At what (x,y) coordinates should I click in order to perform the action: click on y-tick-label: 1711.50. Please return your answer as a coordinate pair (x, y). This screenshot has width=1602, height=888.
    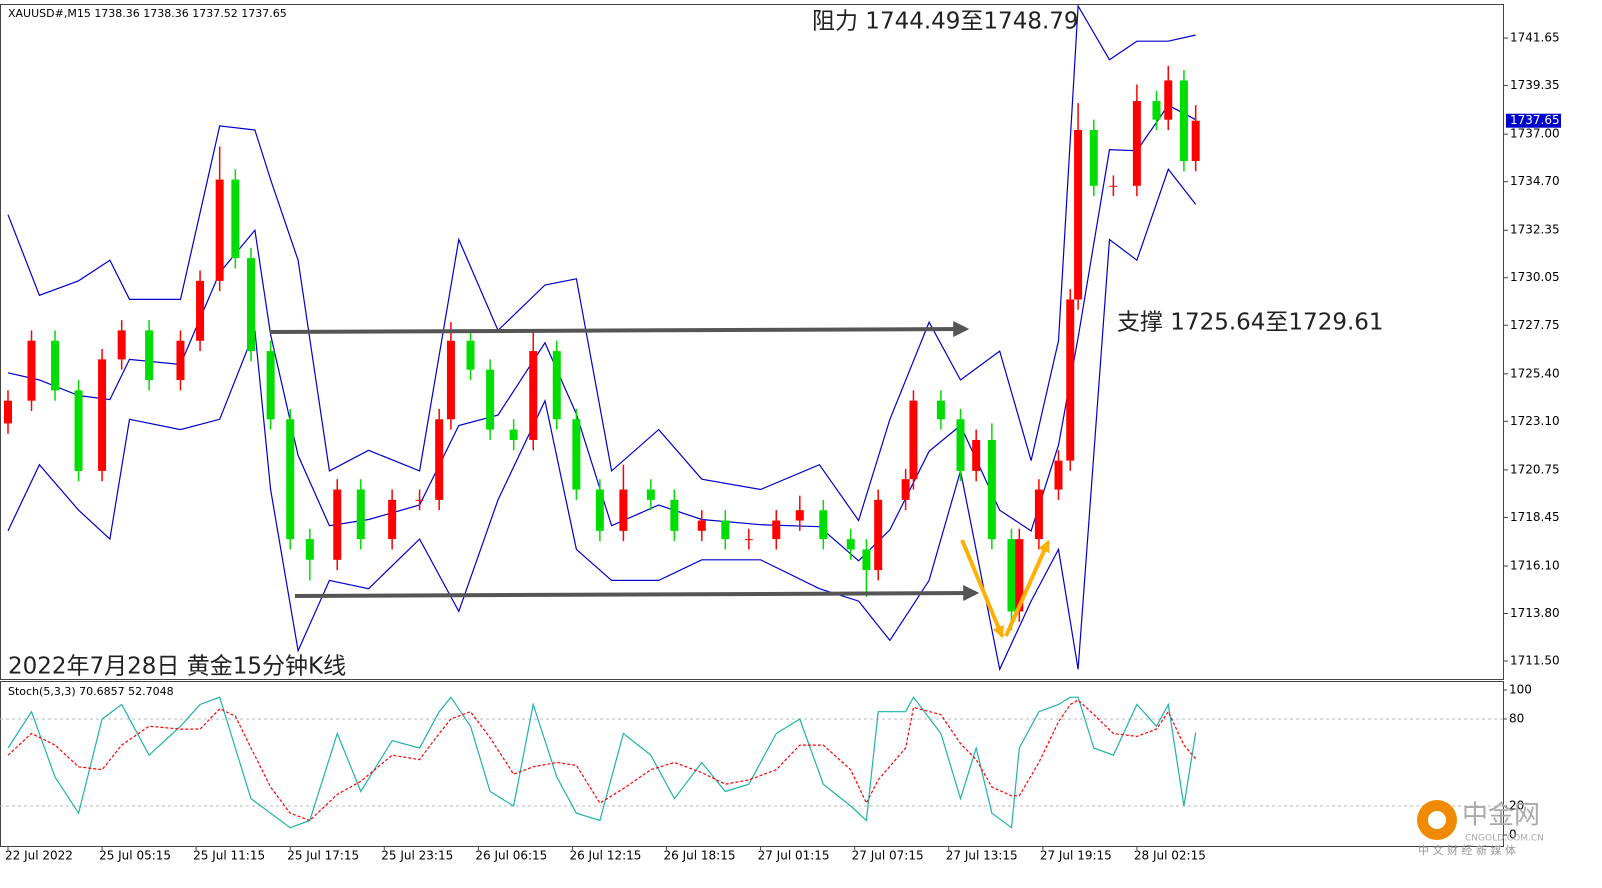
    Looking at the image, I should click on (1535, 661).